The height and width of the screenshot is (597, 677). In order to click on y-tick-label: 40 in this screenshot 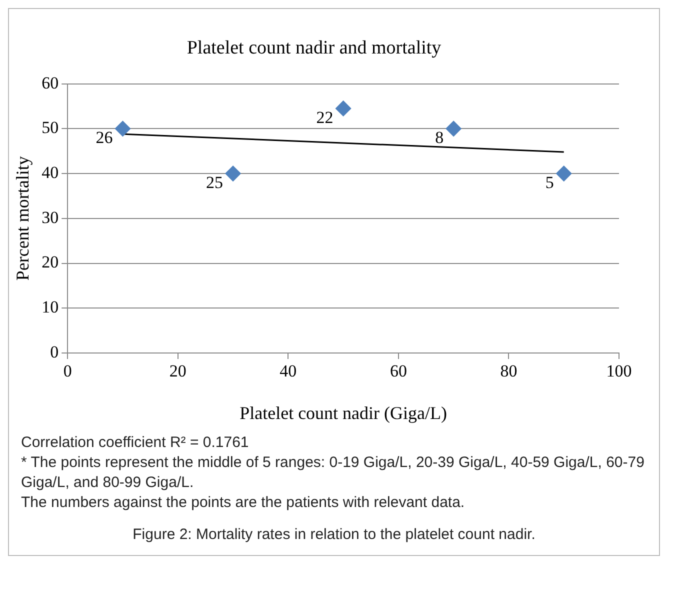, I will do `click(50, 172)`.